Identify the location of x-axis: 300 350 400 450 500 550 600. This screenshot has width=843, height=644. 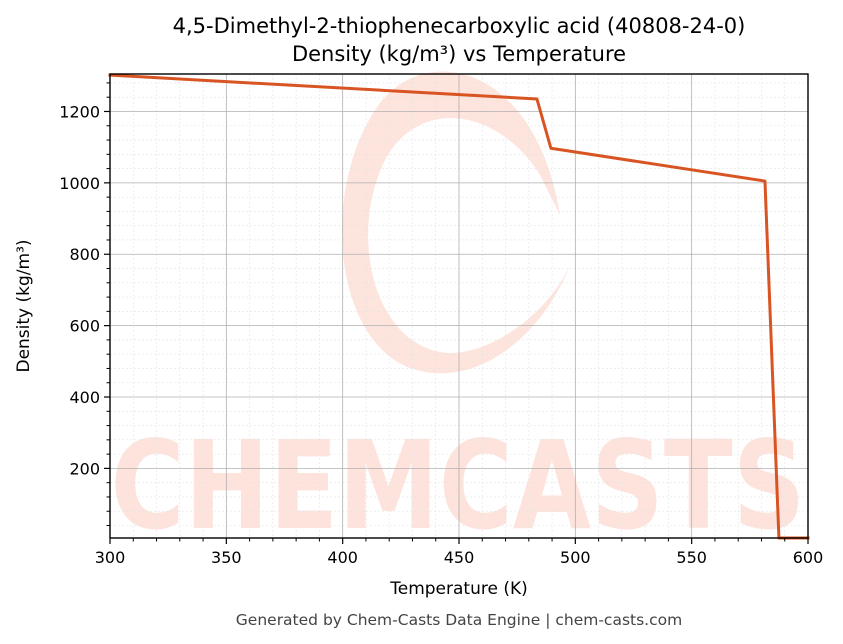
(459, 552).